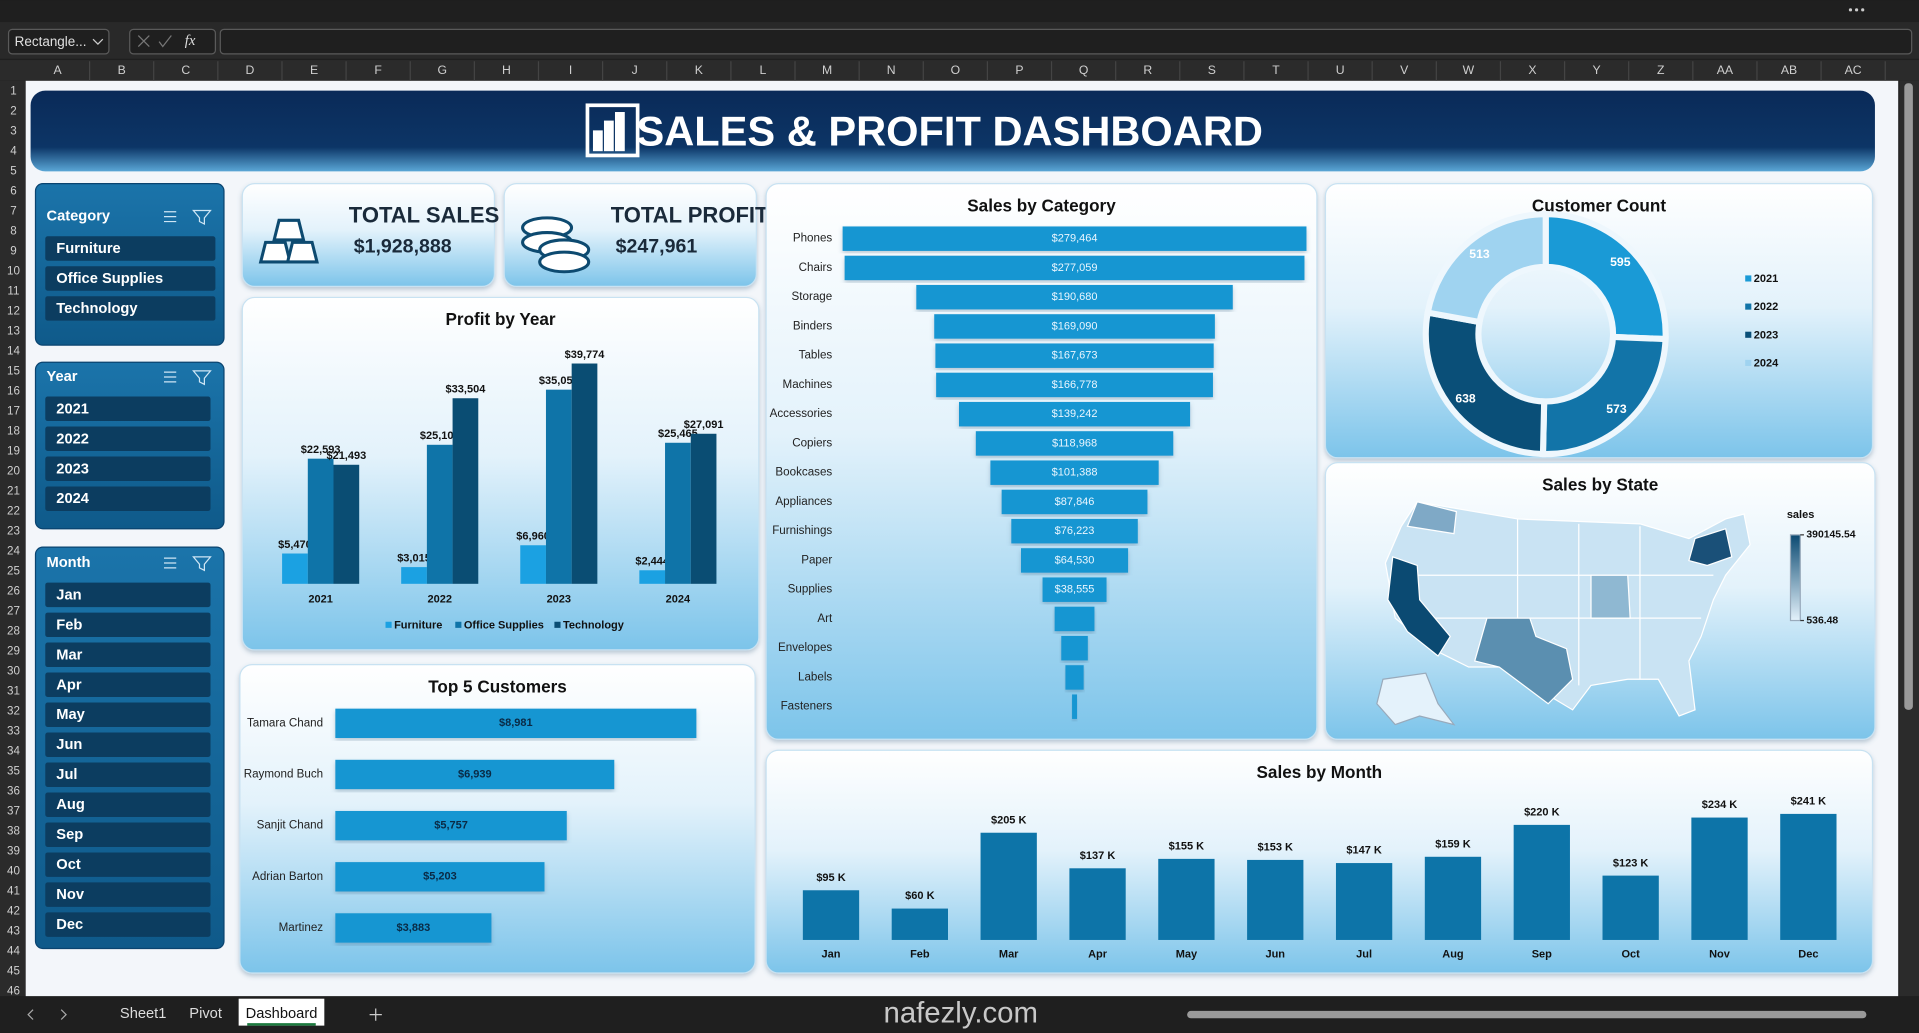 The width and height of the screenshot is (1919, 1033). Describe the element at coordinates (69, 655) in the screenshot. I see `slicer-item-label: Mar` at that location.